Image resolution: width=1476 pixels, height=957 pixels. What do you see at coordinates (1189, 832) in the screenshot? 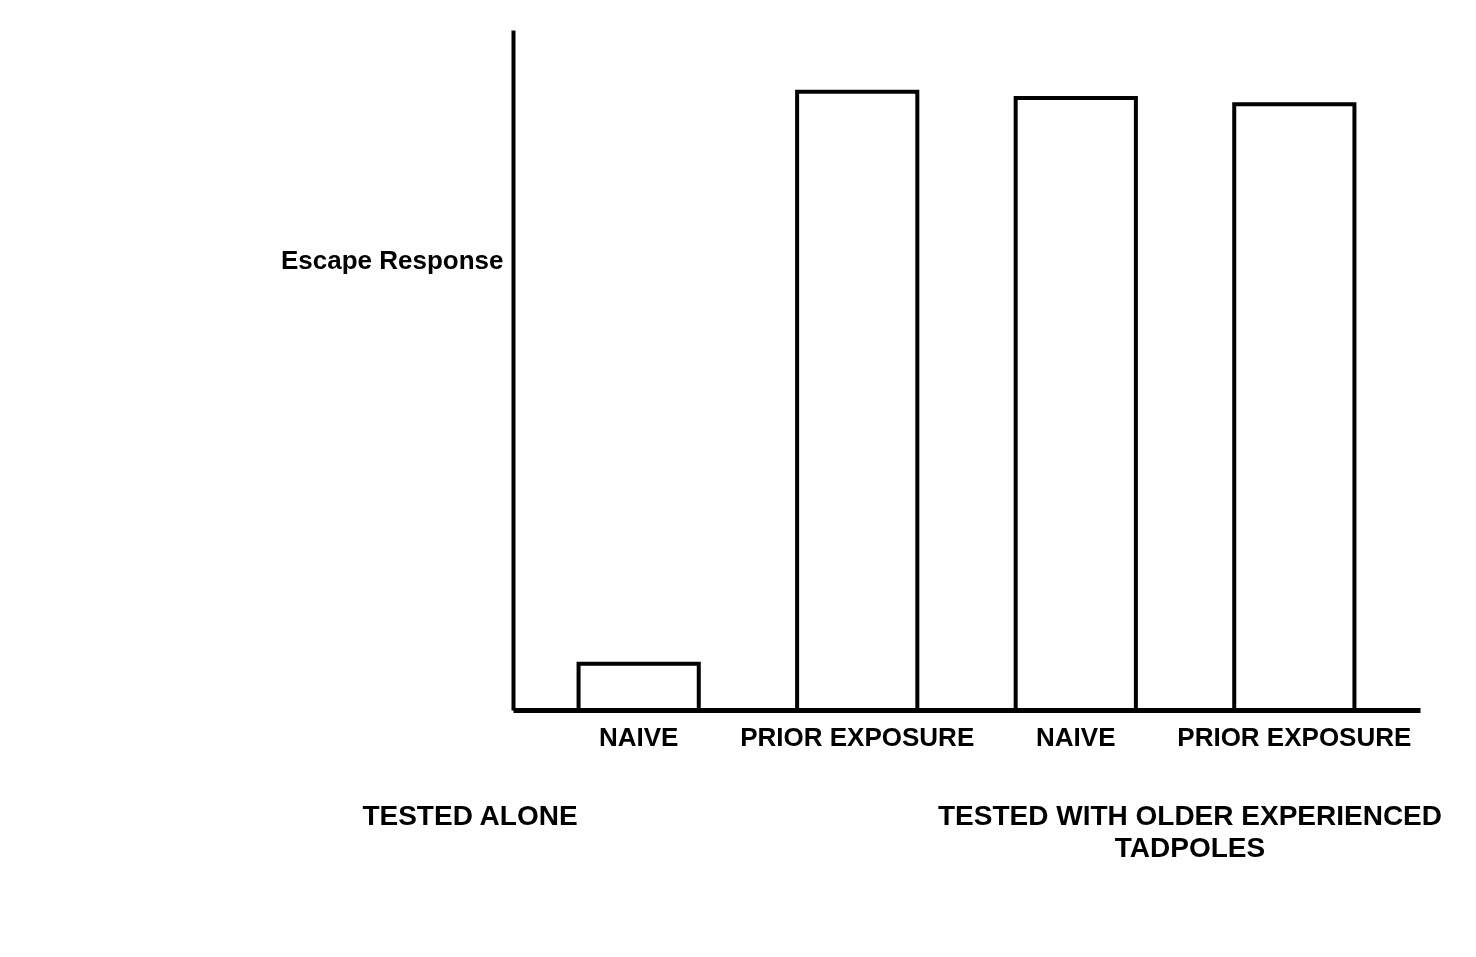
I see `text: TESTED WITH OLDER EXPERIENCED TADPOLES` at bounding box center [1189, 832].